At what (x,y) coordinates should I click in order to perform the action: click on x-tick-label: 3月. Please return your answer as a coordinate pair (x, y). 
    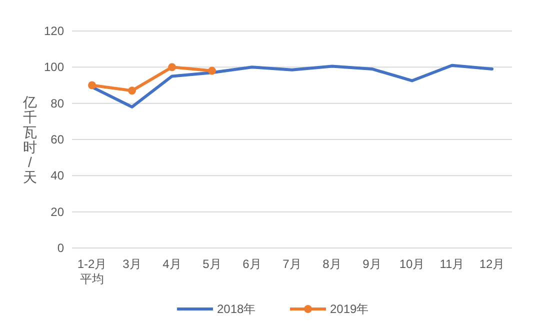
    Looking at the image, I should click on (132, 264).